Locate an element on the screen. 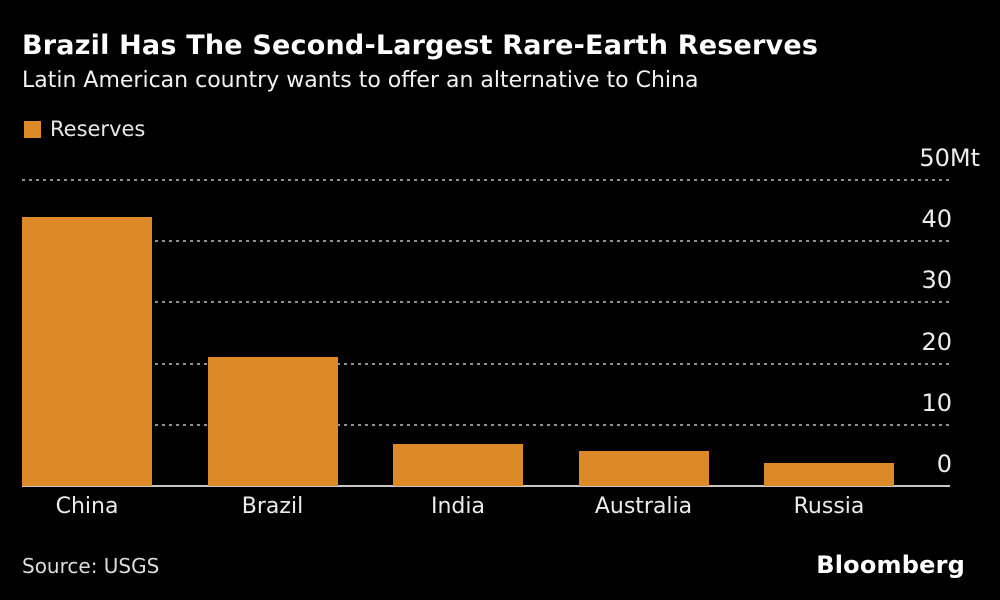 This screenshot has width=1000, height=600. source-note: Source: USGS is located at coordinates (91, 566).